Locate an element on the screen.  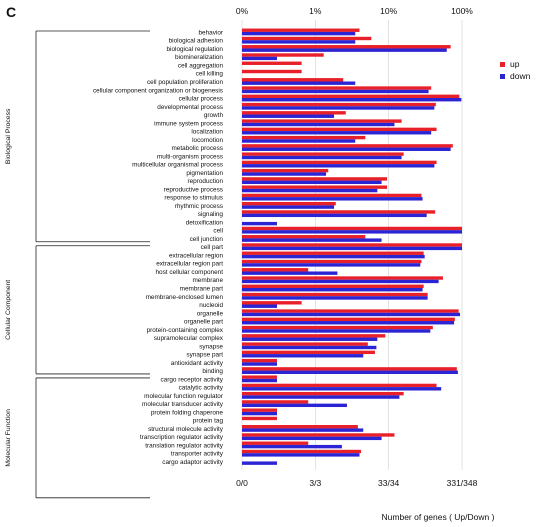
legend-swatch-up is located at coordinates (502, 64).